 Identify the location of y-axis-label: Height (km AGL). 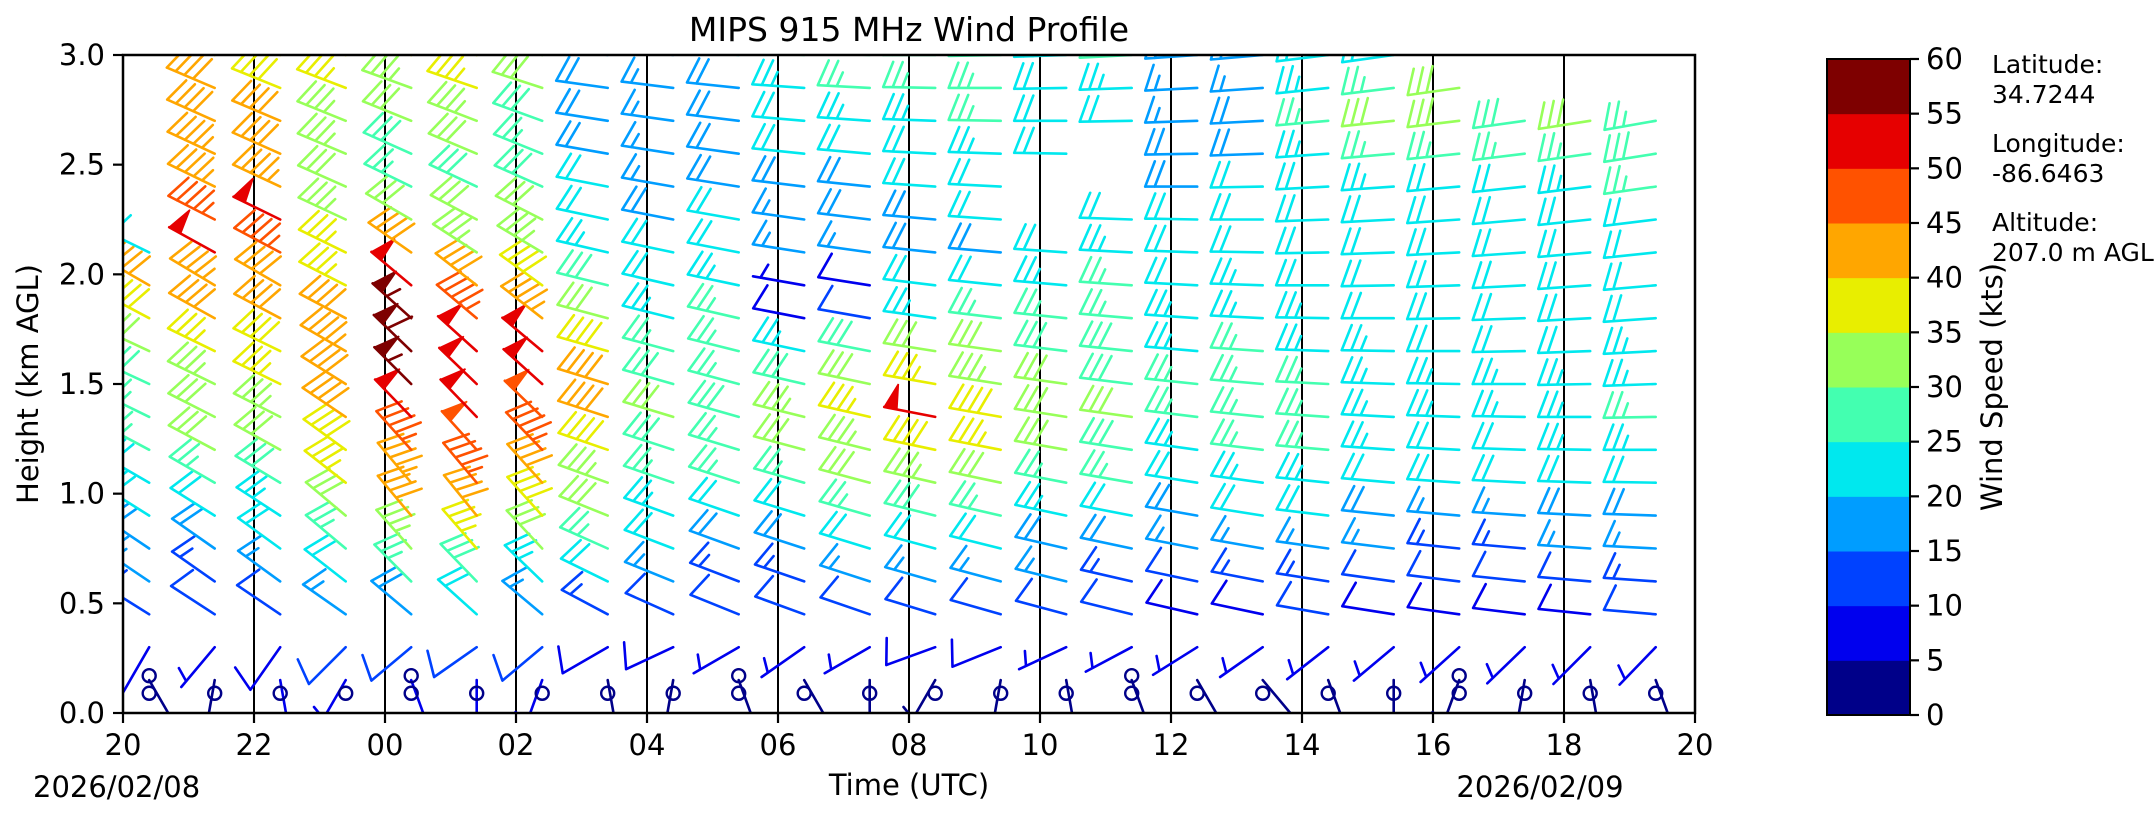
(28, 384).